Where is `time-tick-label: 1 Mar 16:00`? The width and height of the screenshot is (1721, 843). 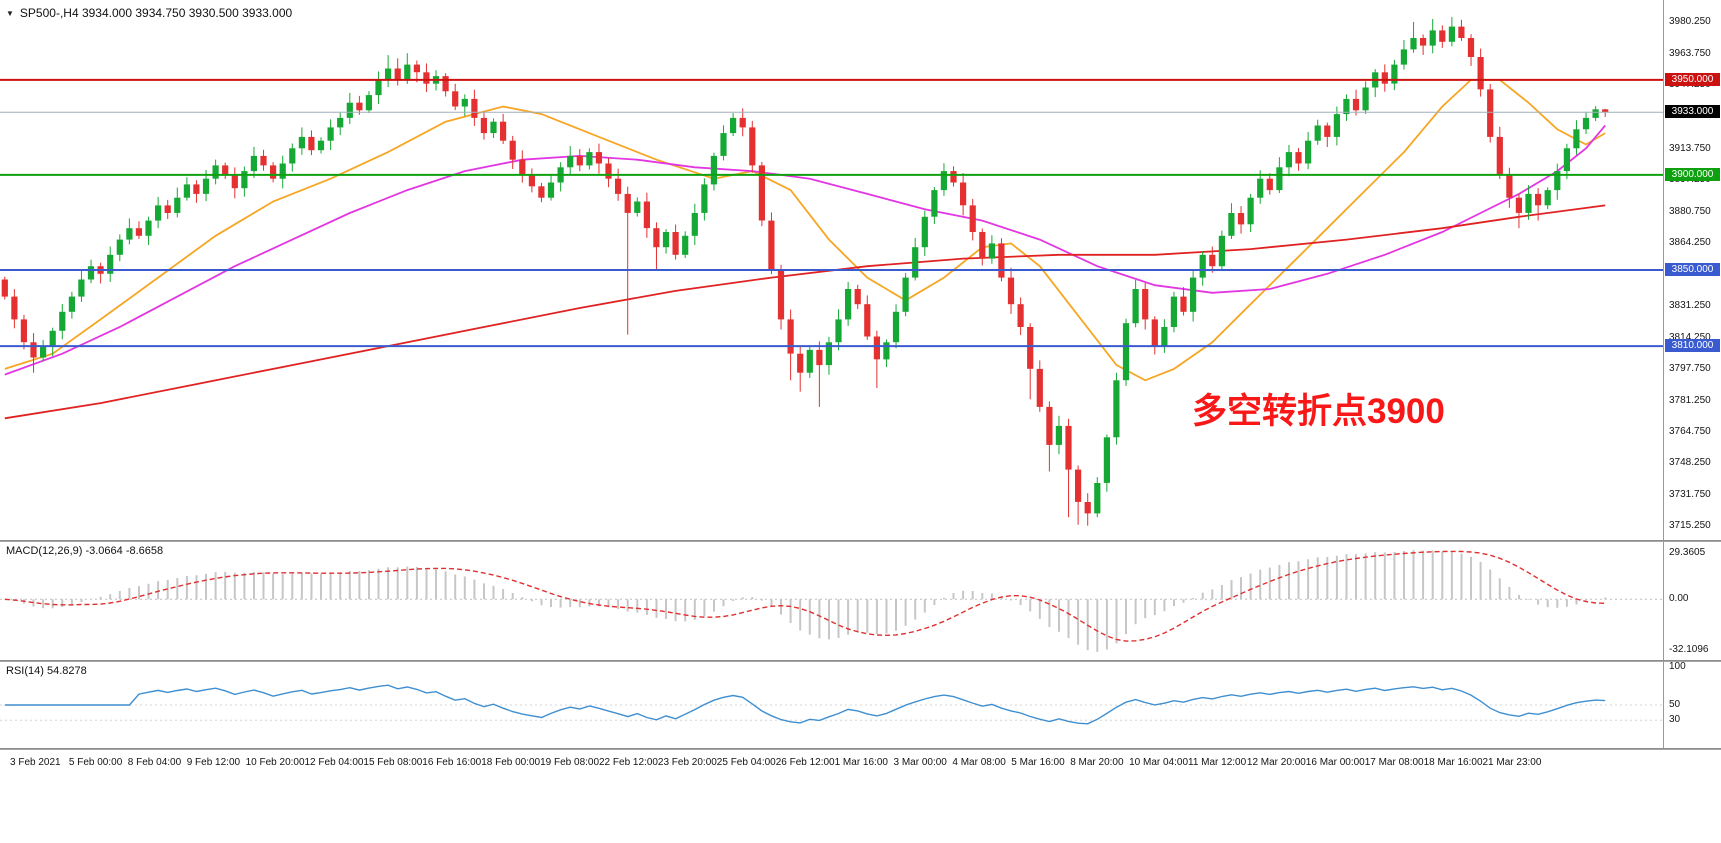
time-tick-label: 1 Mar 16:00 is located at coordinates (861, 762).